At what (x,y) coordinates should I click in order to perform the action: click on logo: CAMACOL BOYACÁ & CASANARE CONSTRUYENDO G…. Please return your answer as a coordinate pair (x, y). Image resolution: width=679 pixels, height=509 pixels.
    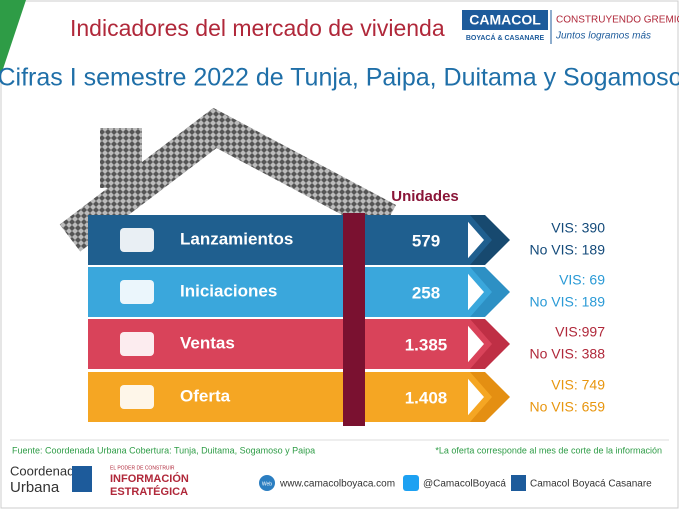
    Looking at the image, I should click on (570, 27).